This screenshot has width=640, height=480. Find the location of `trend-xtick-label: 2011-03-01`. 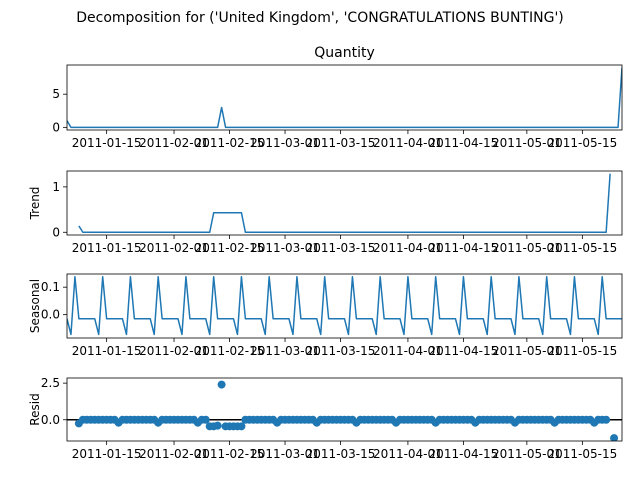

trend-xtick-label: 2011-03-01 is located at coordinates (285, 248).